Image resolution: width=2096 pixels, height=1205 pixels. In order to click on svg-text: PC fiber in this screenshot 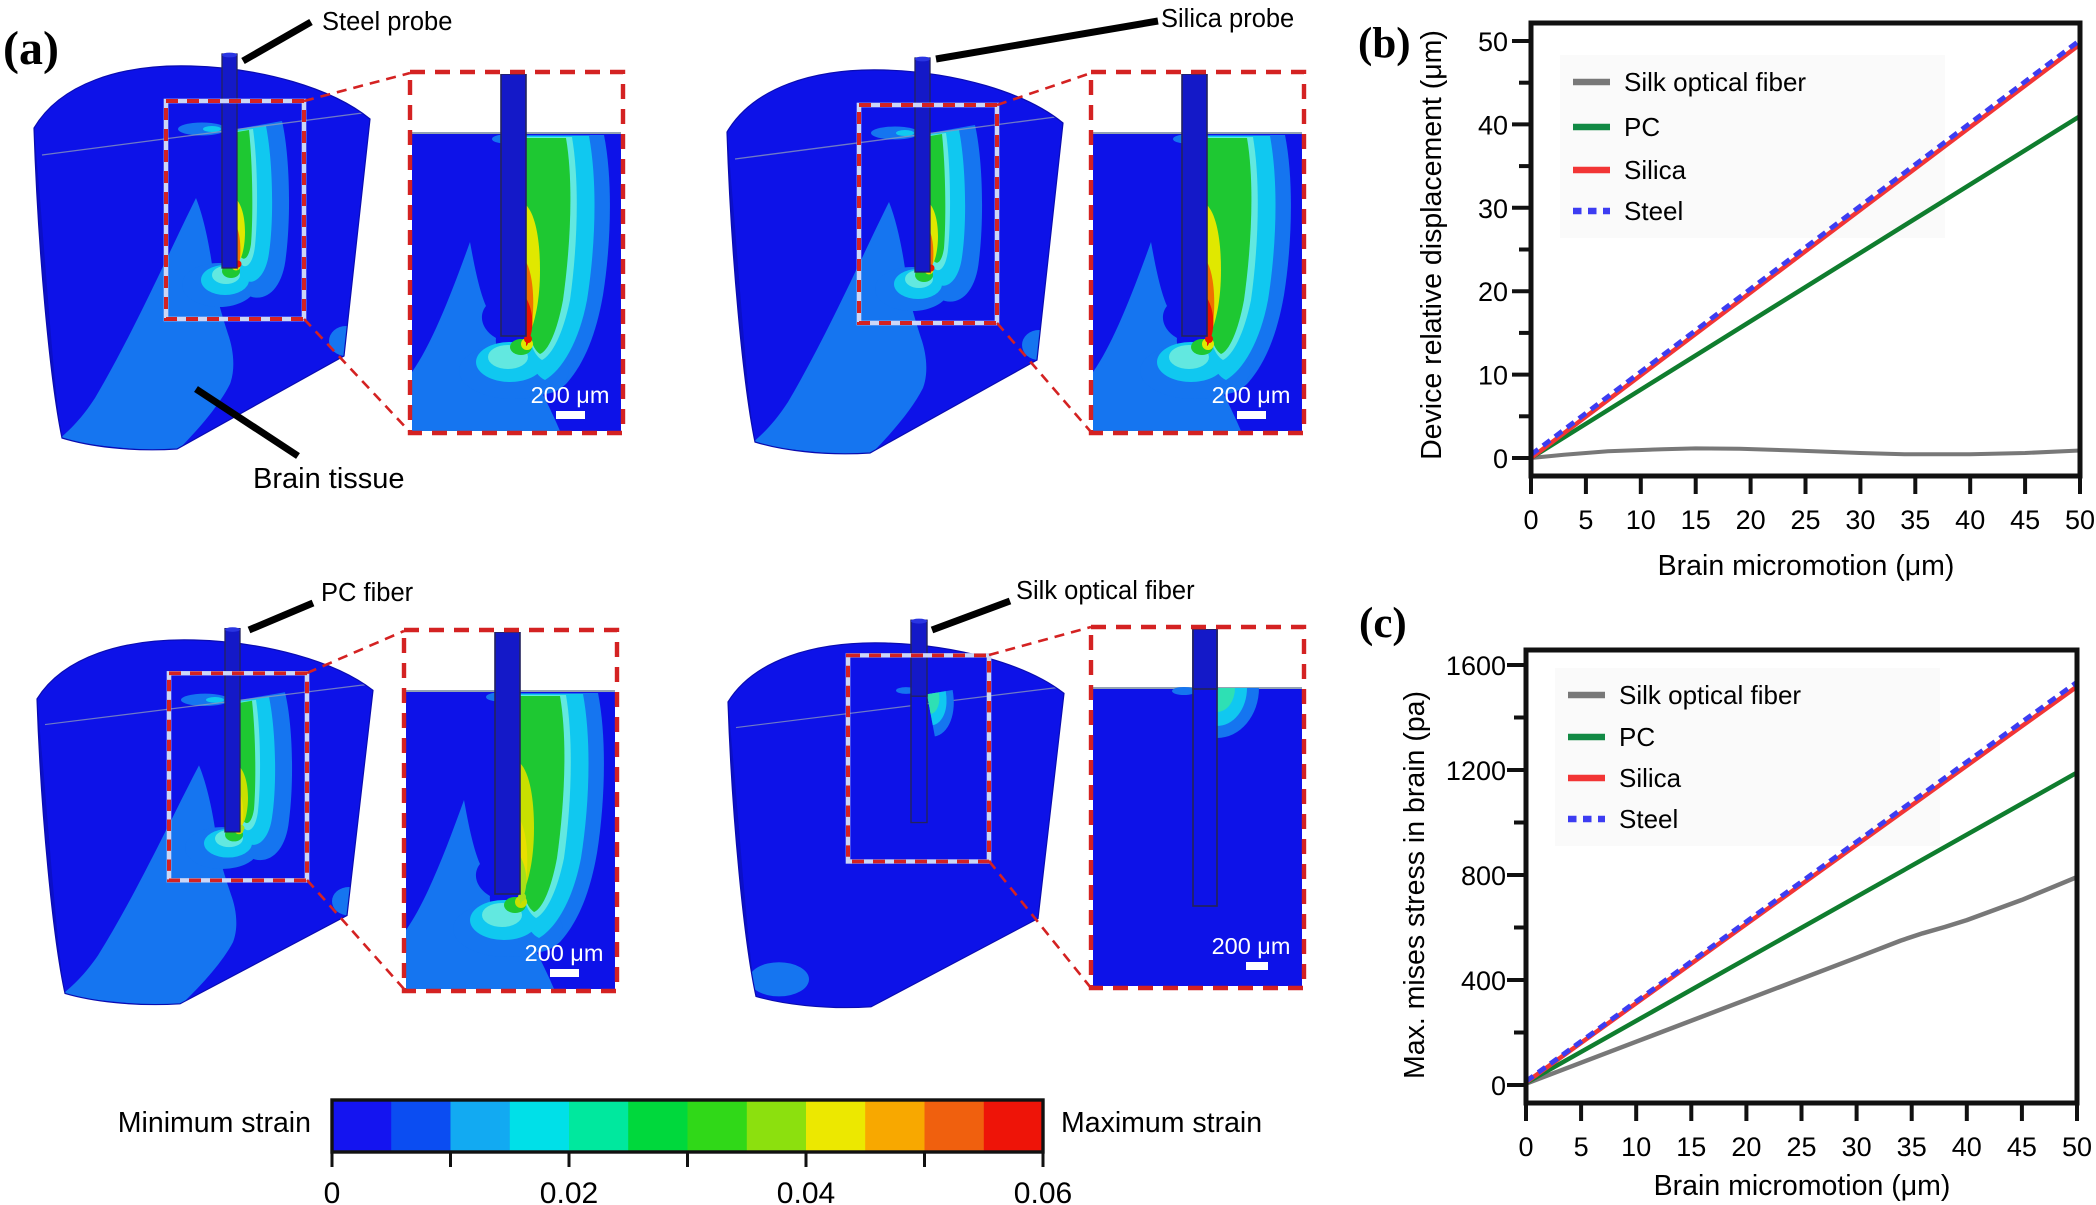, I will do `click(367, 593)`.